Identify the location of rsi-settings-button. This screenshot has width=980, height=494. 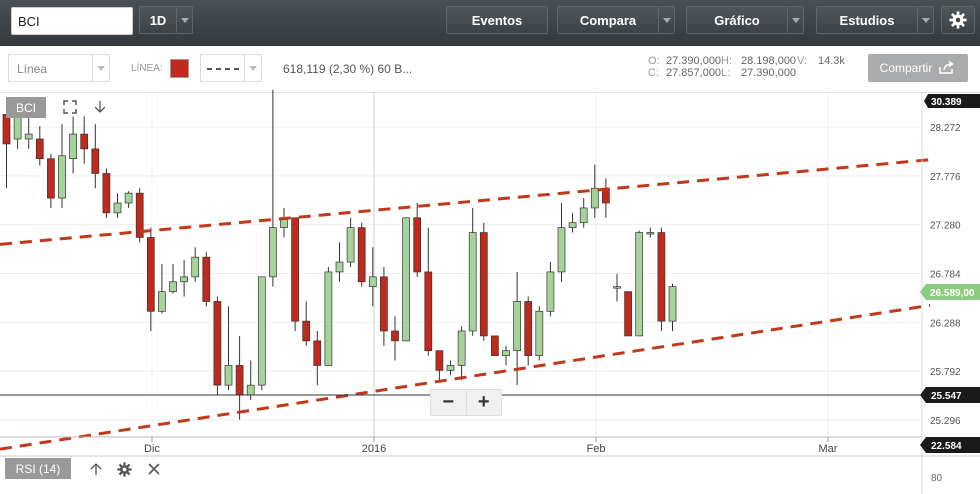
(124, 469).